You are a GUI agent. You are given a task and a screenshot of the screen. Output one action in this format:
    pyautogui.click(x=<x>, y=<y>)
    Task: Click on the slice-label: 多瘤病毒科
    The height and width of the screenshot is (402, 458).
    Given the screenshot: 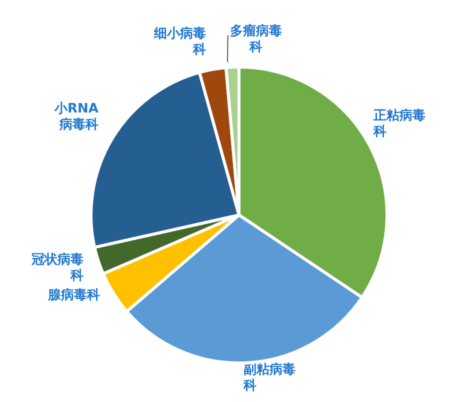 What is the action you would take?
    pyautogui.click(x=256, y=38)
    